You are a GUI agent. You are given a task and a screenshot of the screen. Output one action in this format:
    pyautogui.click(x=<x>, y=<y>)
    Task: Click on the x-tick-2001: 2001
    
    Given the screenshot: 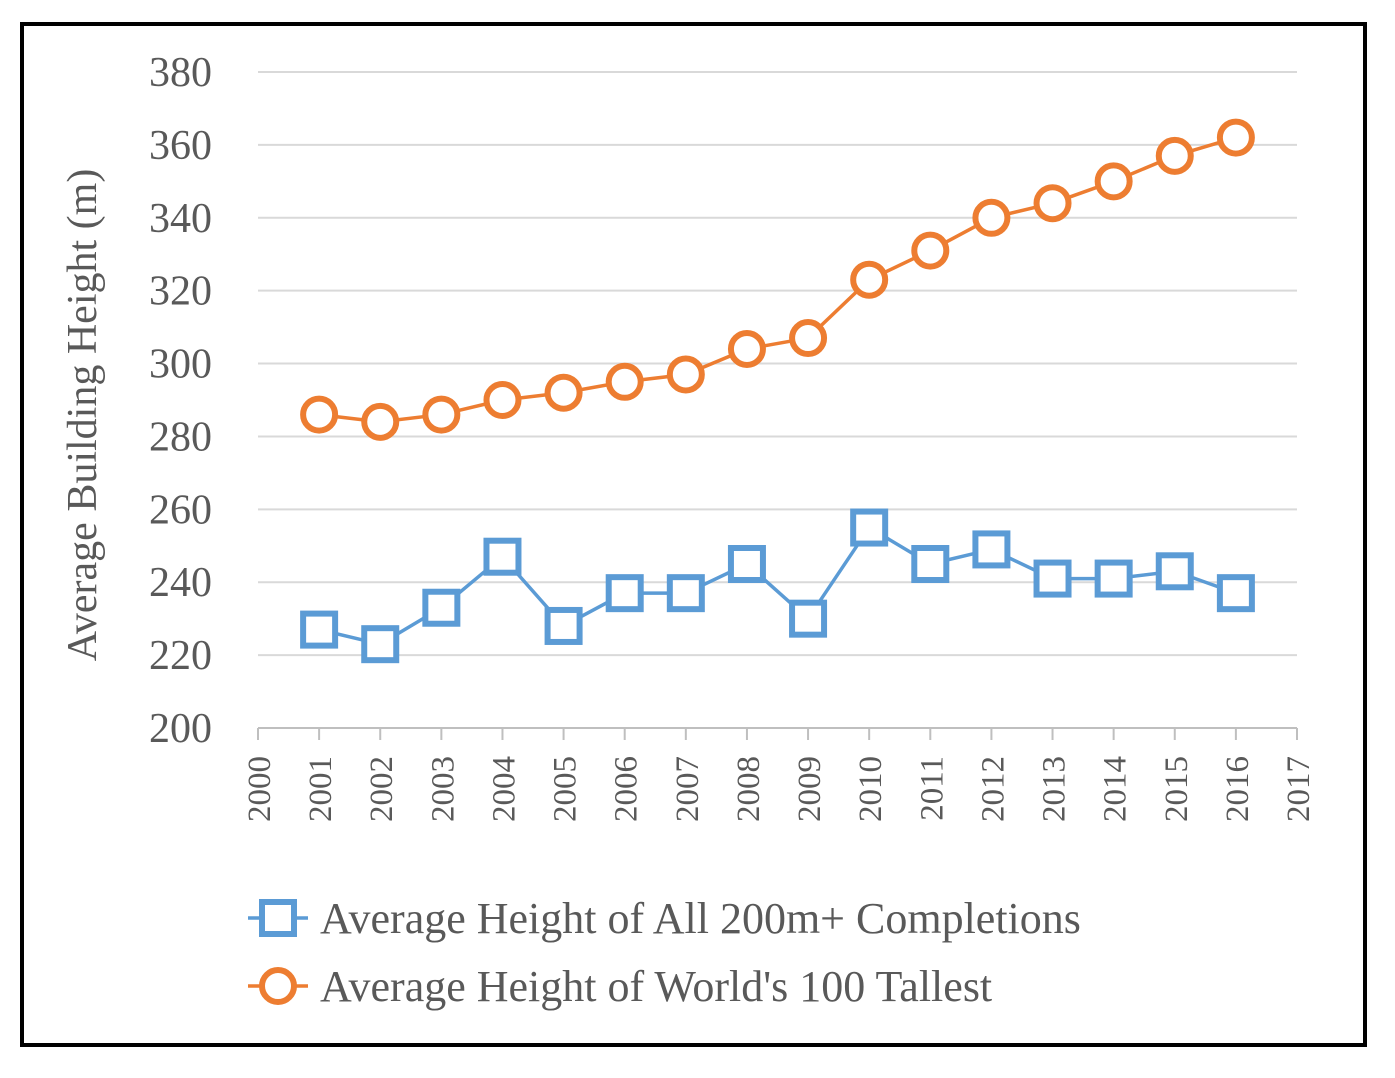 What is the action you would take?
    pyautogui.click(x=321, y=789)
    